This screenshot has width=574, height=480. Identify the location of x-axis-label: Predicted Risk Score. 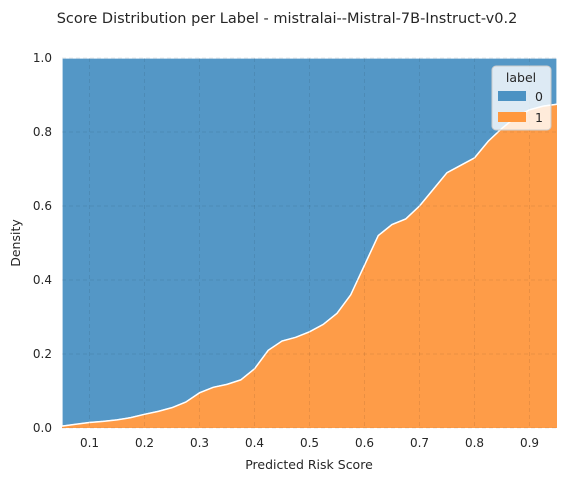
(309, 464).